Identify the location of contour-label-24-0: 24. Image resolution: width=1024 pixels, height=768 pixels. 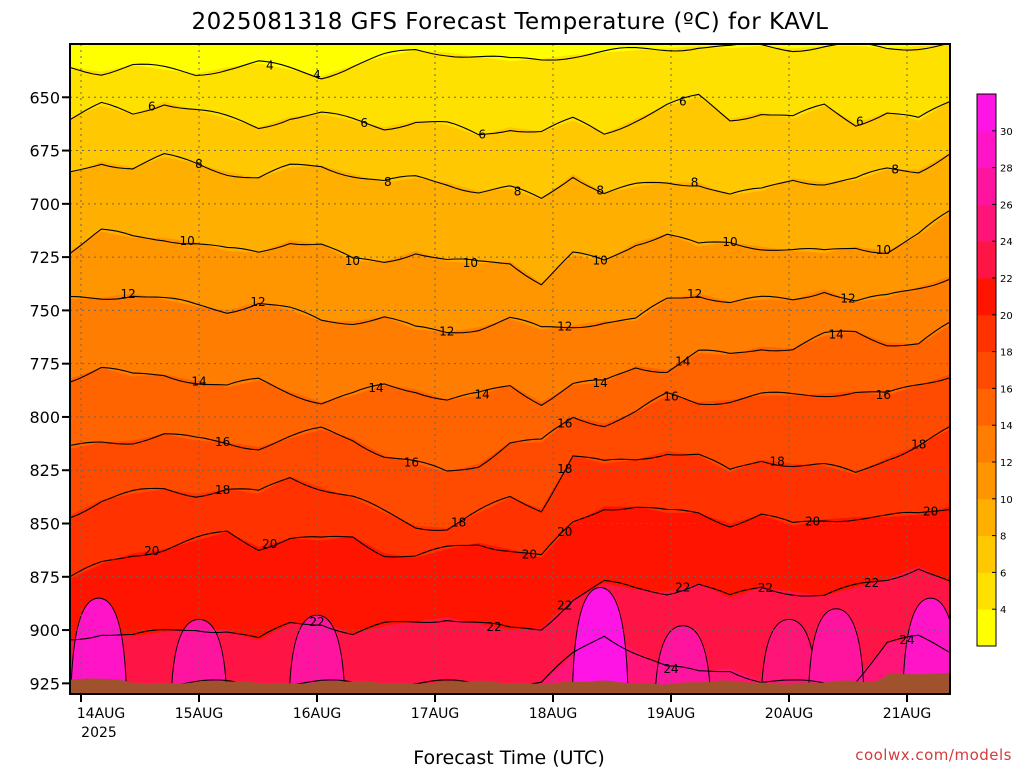
(670, 669).